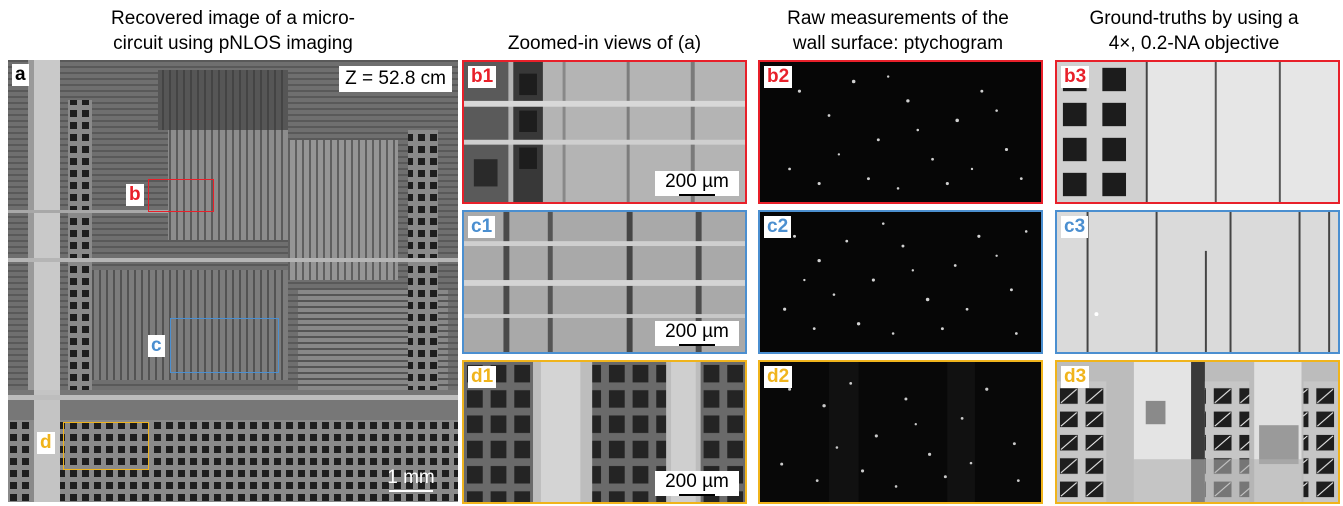 Image resolution: width=1343 pixels, height=506 pixels. I want to click on panel-d2-tag: d2, so click(778, 377).